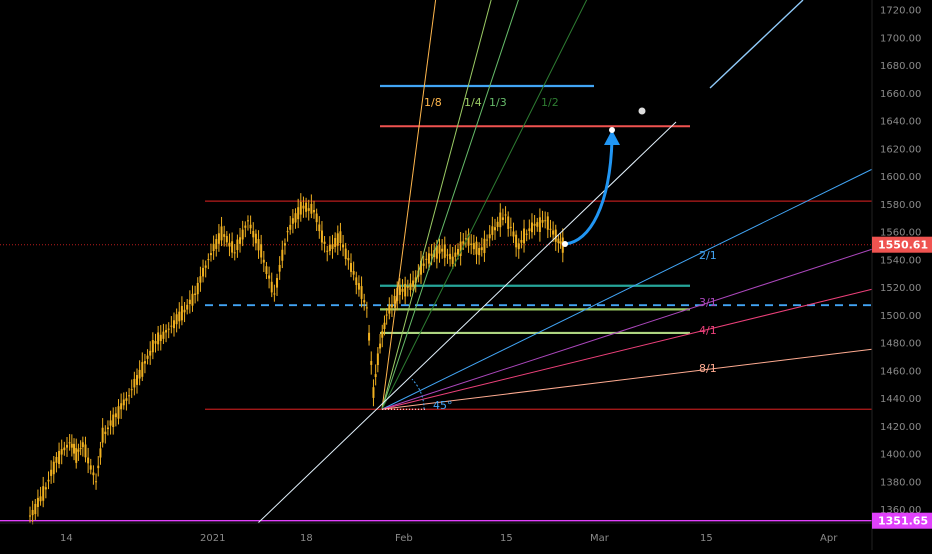  Describe the element at coordinates (565, 244) in the screenshot. I see `arrow-start-point` at that location.